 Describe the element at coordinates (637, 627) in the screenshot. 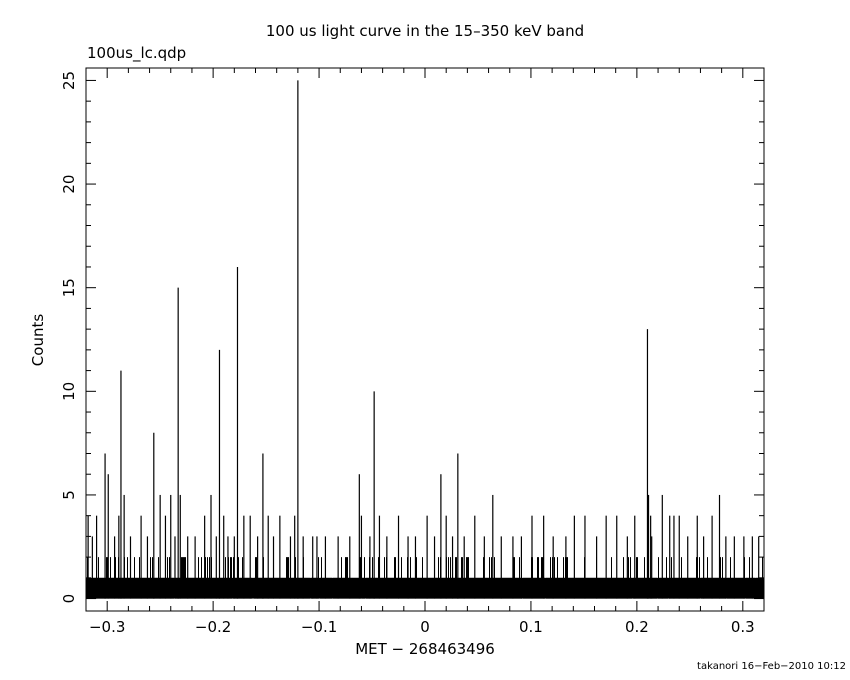

I see `x-tick-label: 0.2` at that location.